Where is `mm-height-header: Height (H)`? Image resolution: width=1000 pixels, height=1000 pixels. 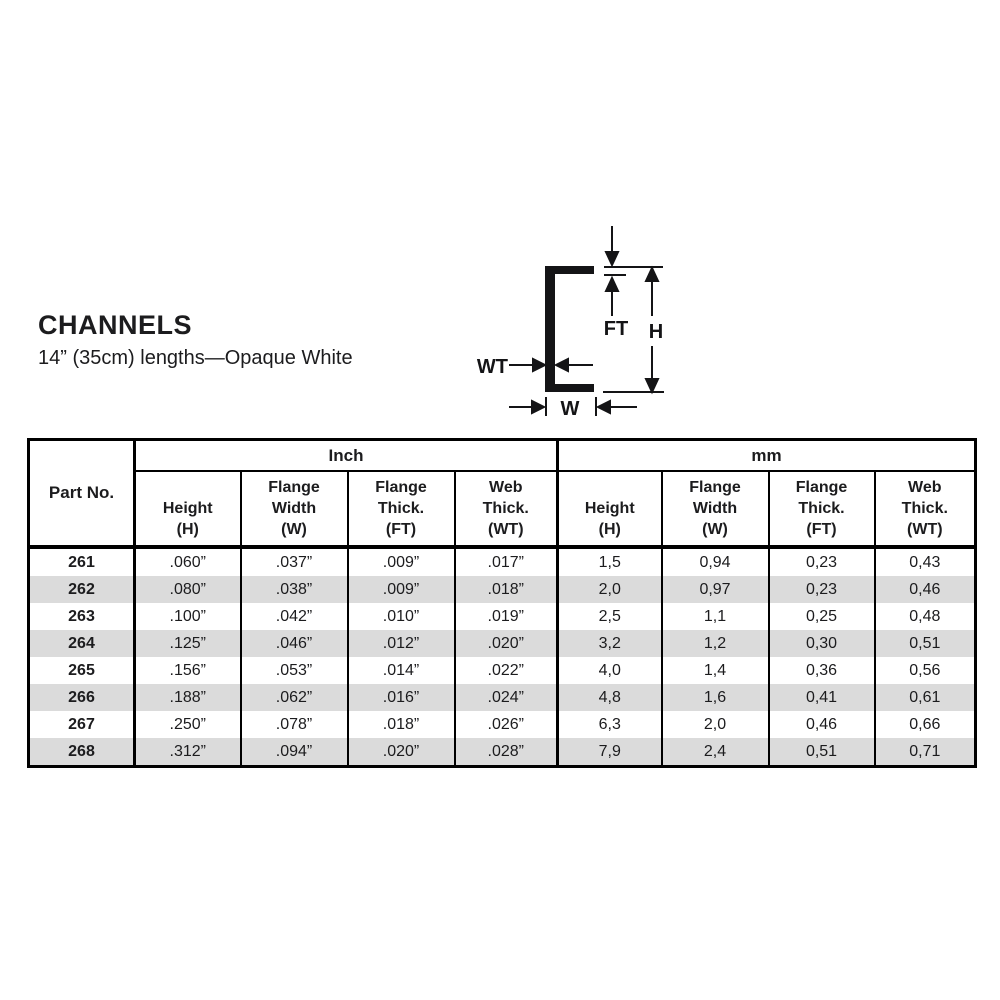
mm-height-header: Height (H) is located at coordinates (609, 509).